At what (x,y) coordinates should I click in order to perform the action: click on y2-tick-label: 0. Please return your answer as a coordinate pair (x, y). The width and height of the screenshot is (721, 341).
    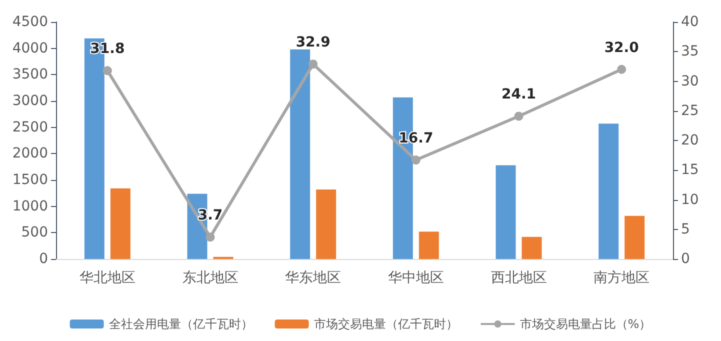
    Looking at the image, I should click on (685, 259).